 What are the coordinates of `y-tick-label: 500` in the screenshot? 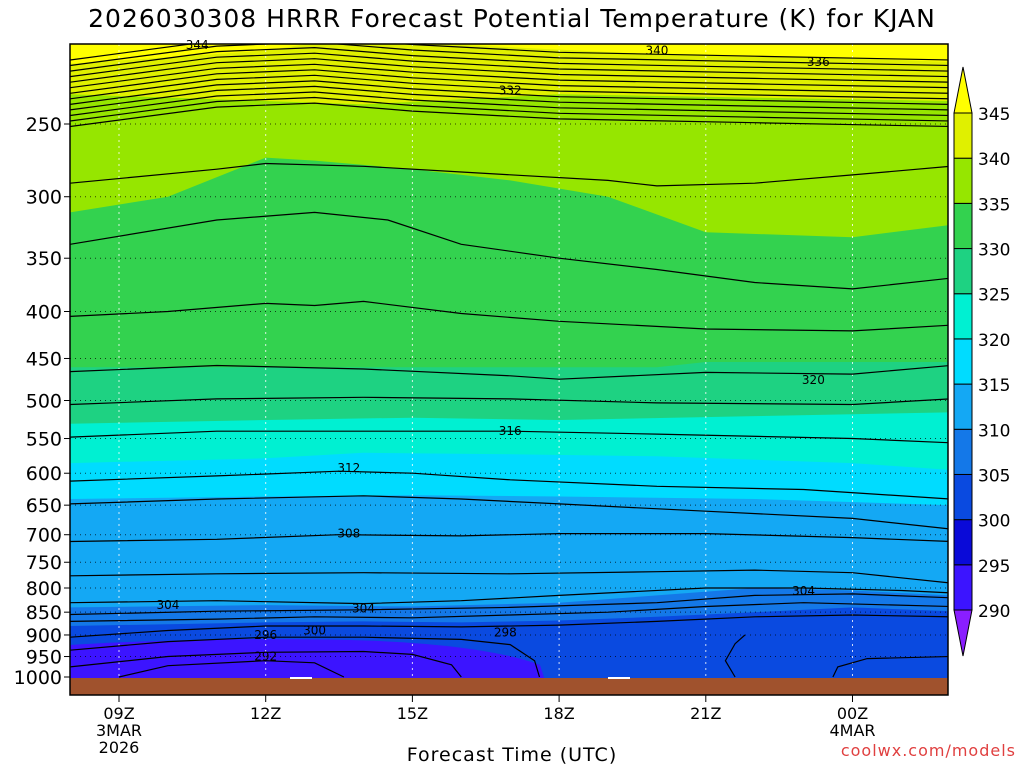 It's located at (44, 402).